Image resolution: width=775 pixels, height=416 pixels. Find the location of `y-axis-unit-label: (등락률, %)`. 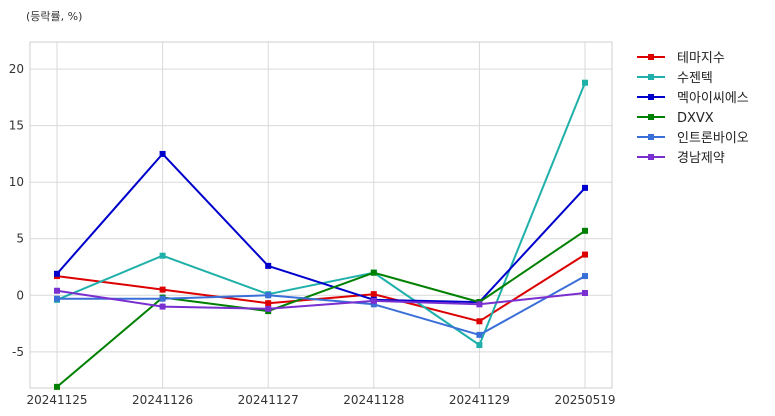

y-axis-unit-label: (등락률, %) is located at coordinates (54, 16).